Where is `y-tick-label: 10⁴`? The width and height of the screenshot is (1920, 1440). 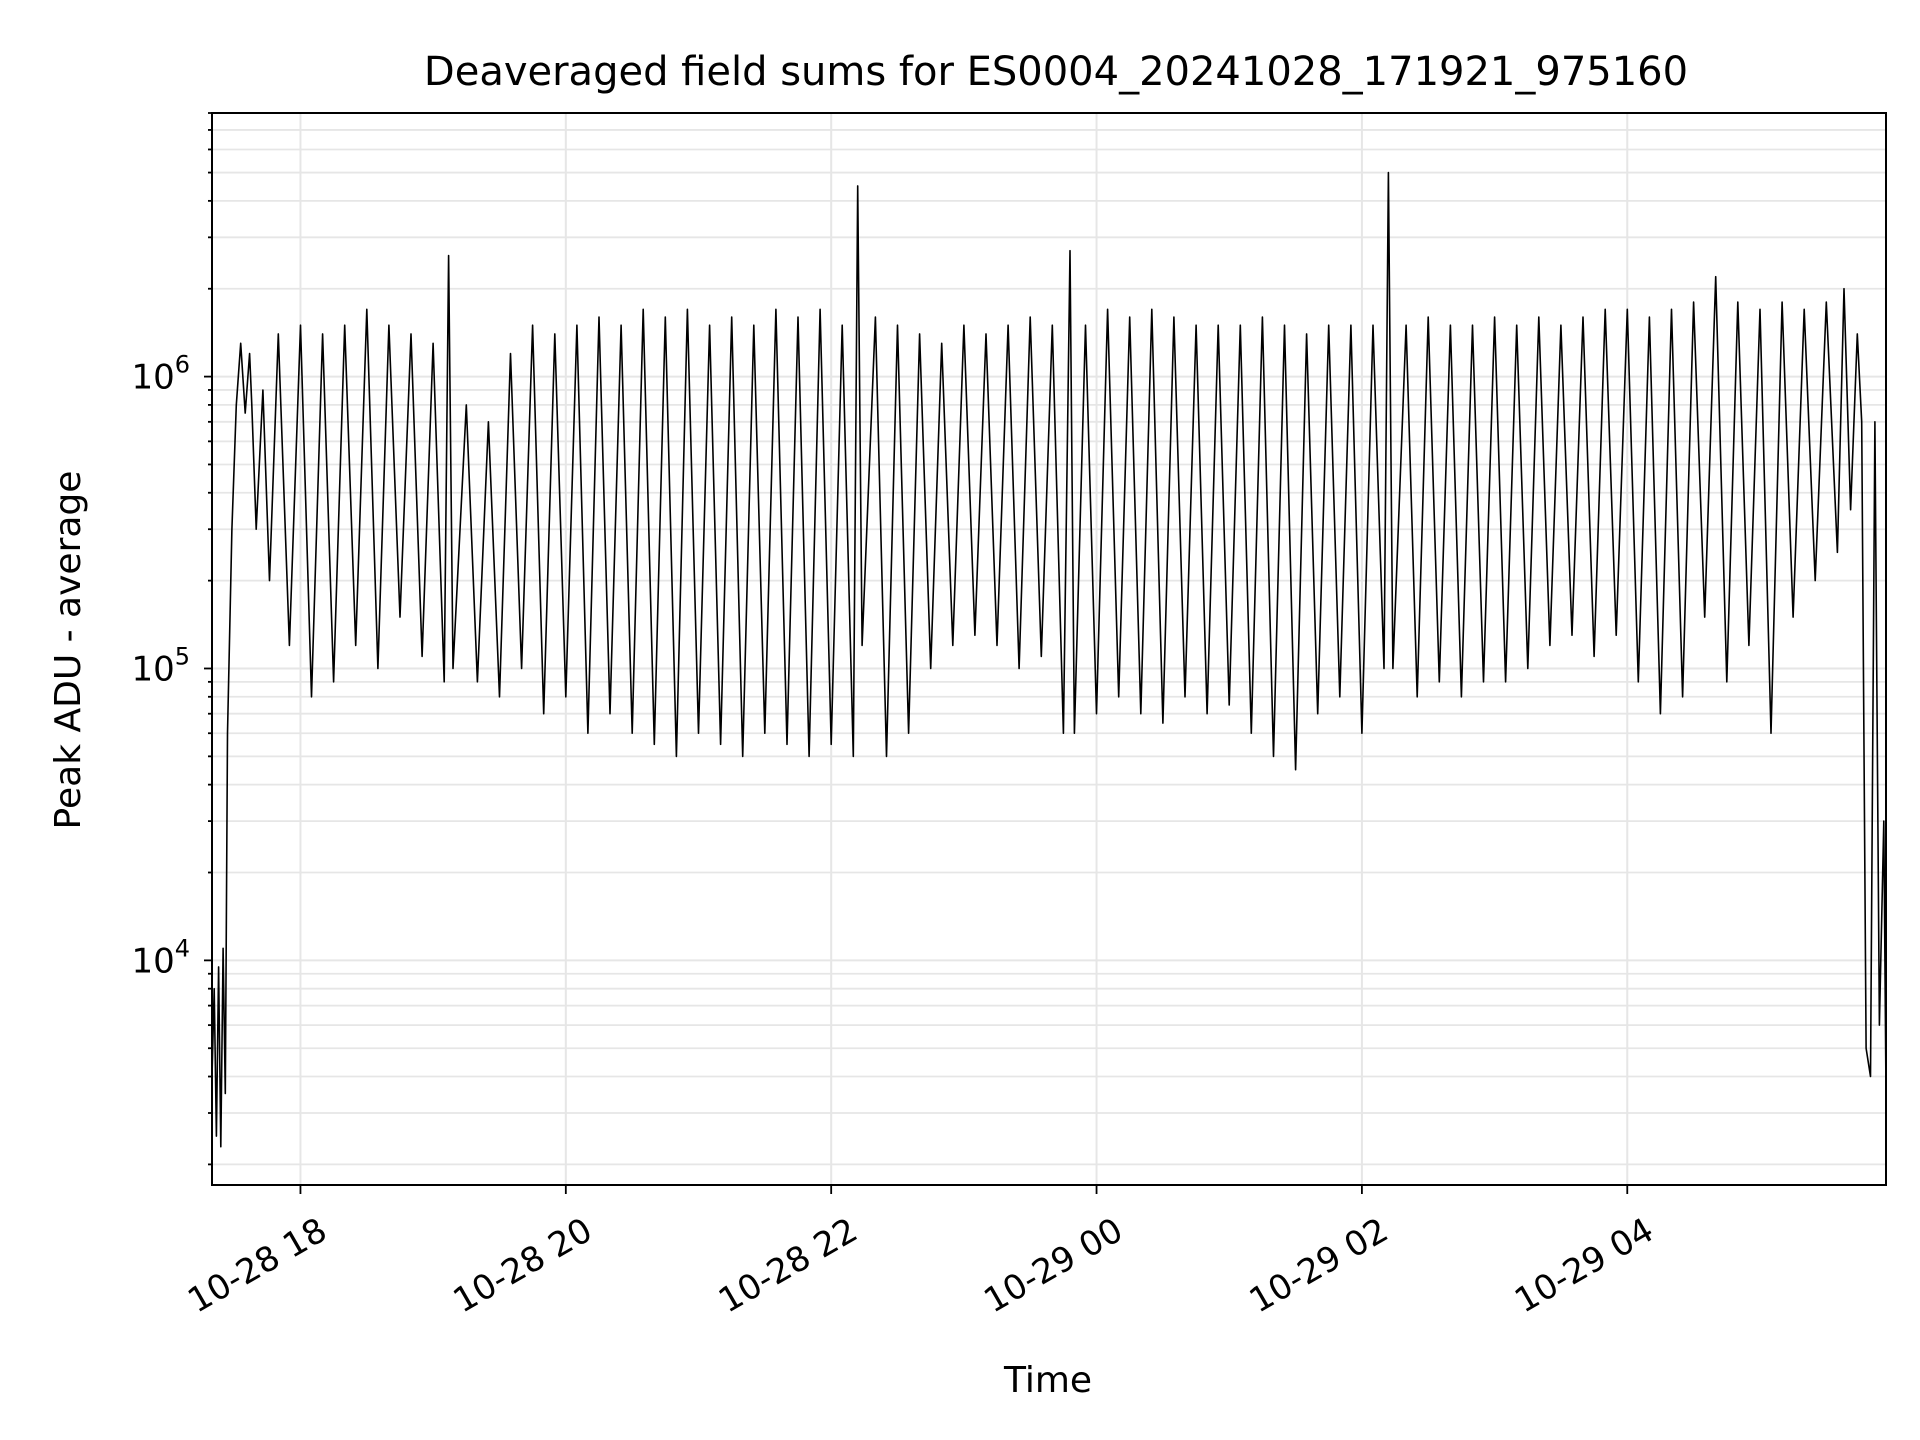
y-tick-label: 10⁴ is located at coordinates (160, 957).